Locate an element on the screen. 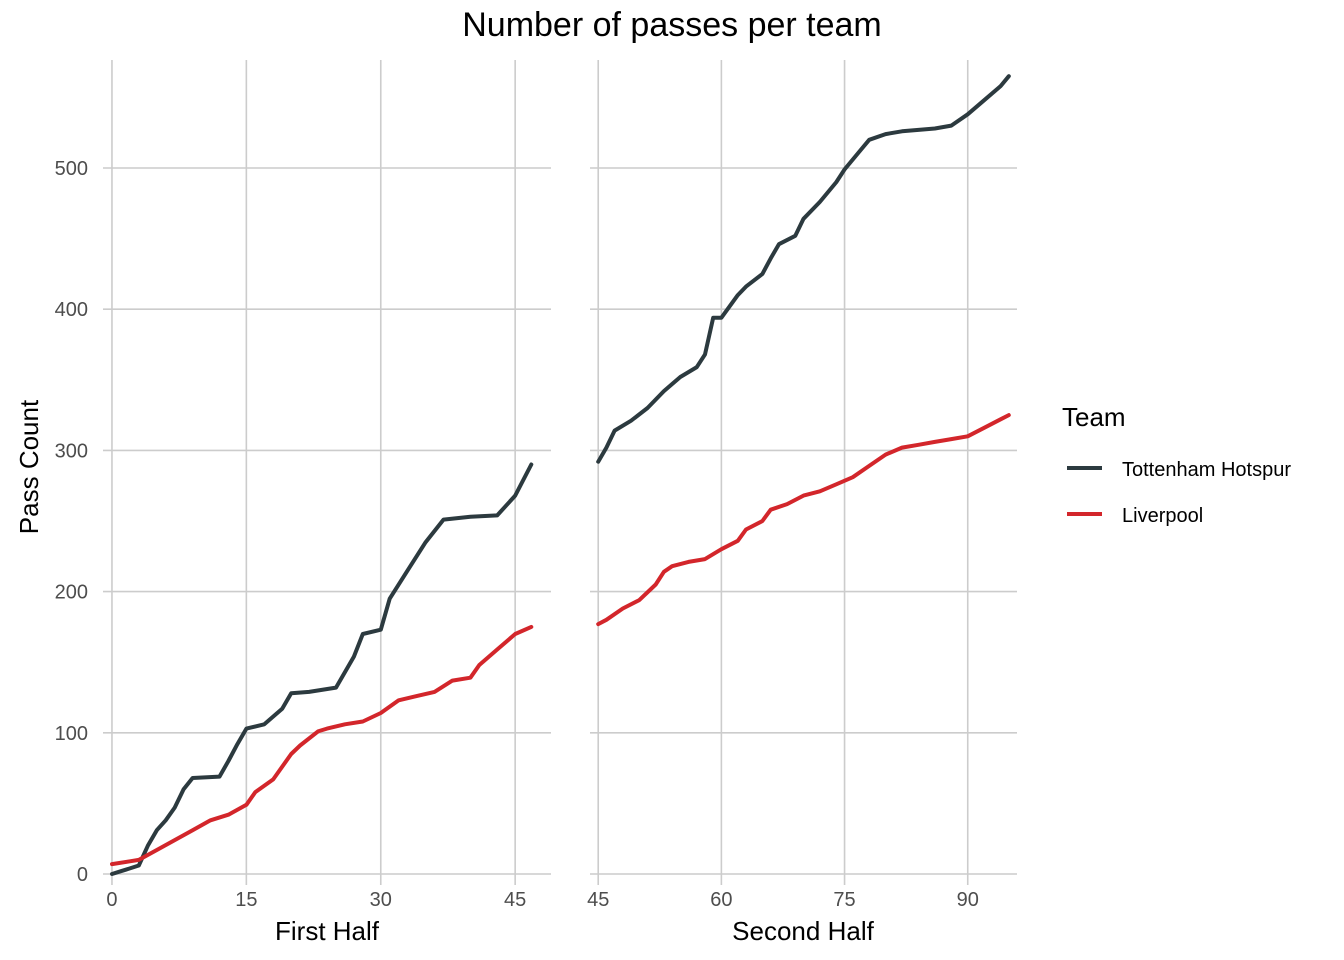 The width and height of the screenshot is (1344, 960). y-tick-label: 200 is located at coordinates (71, 593).